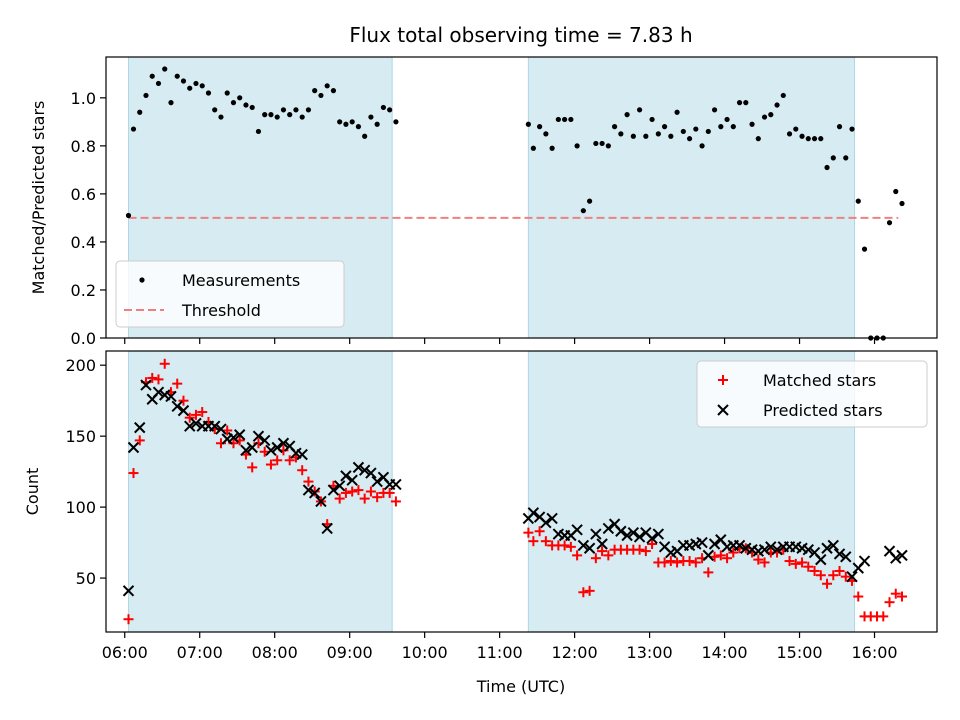 The width and height of the screenshot is (960, 720). What do you see at coordinates (520, 35) in the screenshot?
I see `chart-title: Flux total observing time = 7.83 h` at bounding box center [520, 35].